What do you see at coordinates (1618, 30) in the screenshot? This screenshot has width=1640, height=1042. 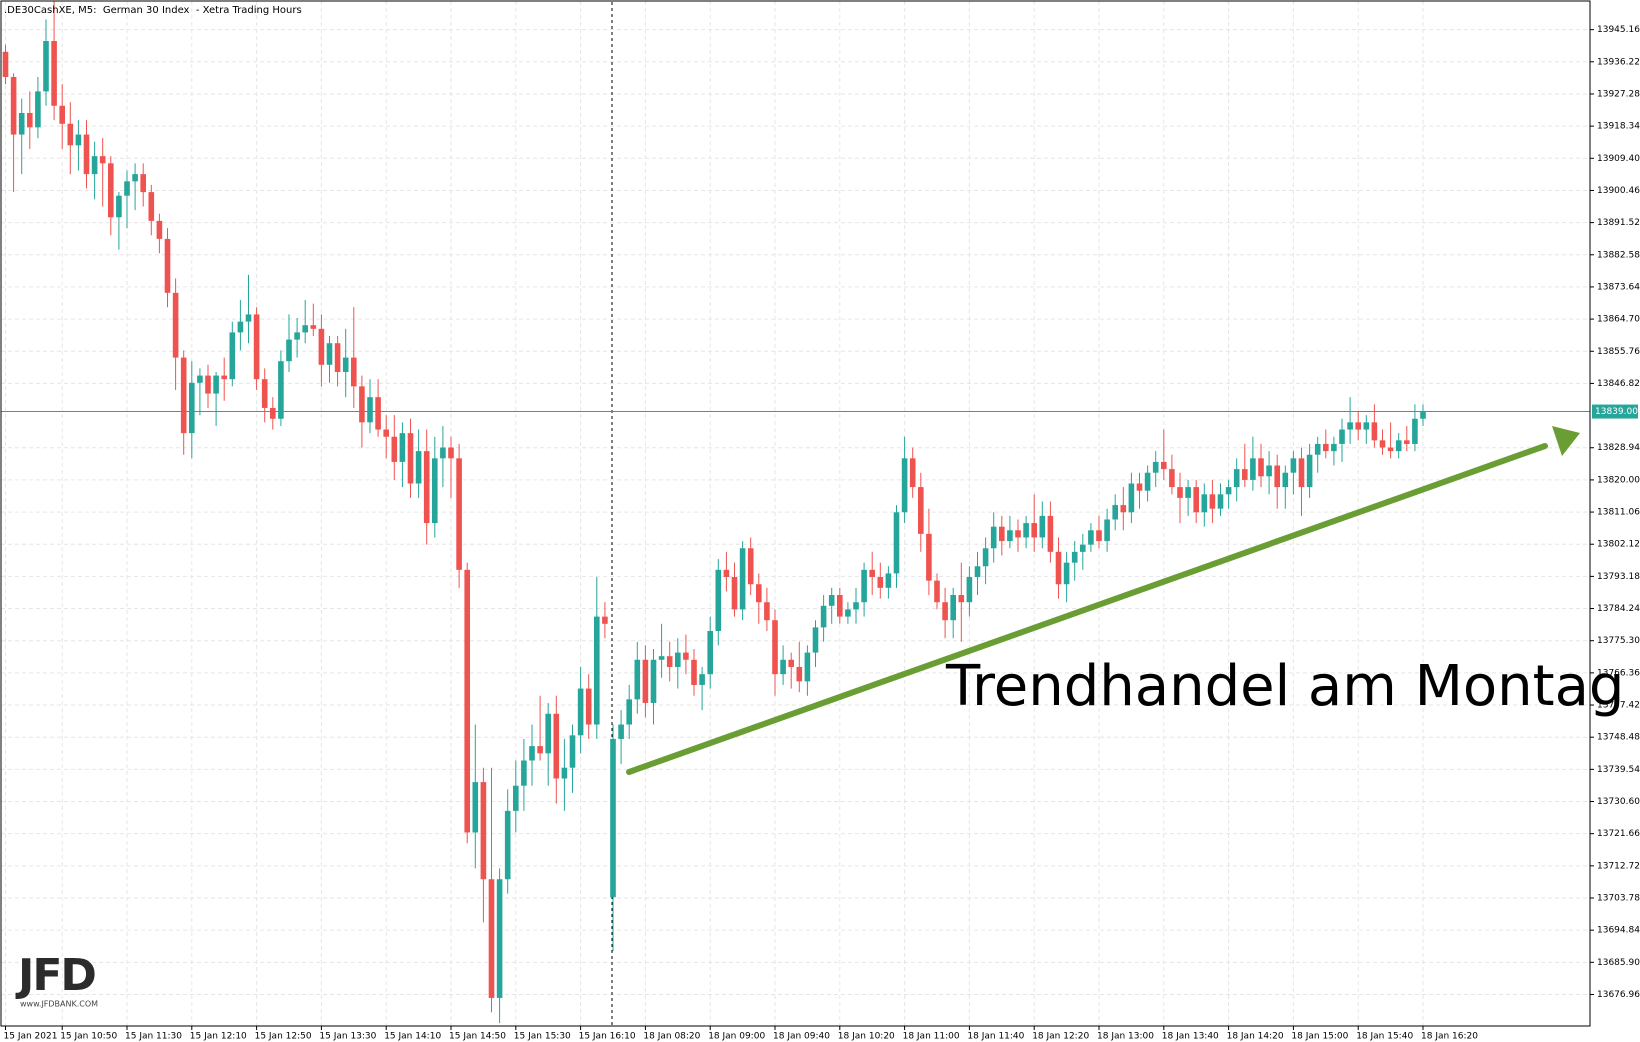 I see `y-tick-label: 13945.16` at bounding box center [1618, 30].